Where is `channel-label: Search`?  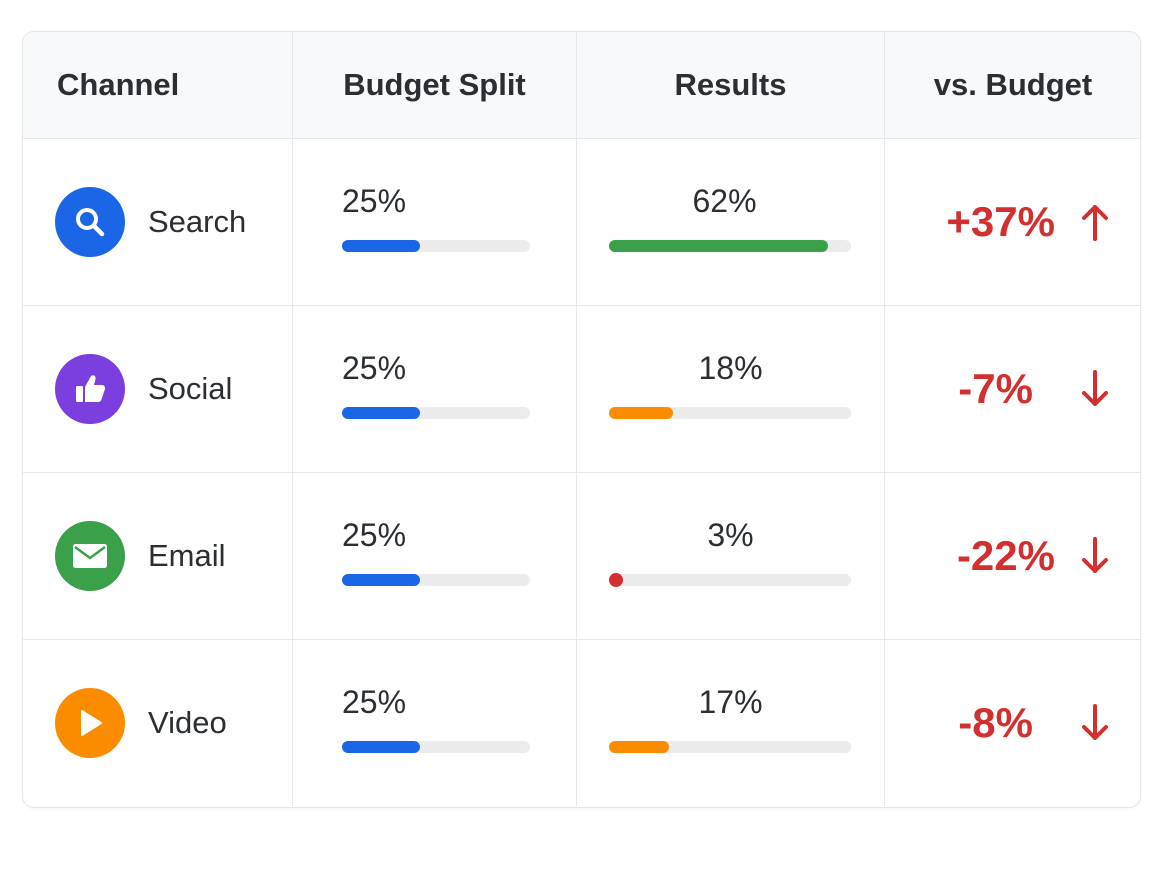
channel-label: Search is located at coordinates (197, 221).